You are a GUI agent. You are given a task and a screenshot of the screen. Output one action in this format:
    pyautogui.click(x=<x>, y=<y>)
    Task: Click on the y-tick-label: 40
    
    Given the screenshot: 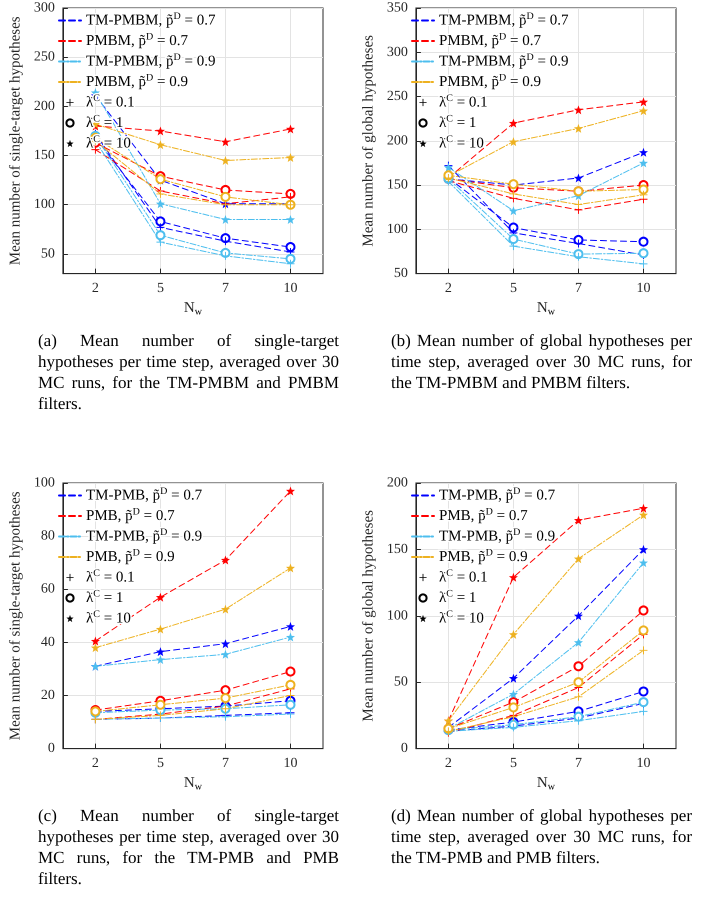 What is the action you would take?
    pyautogui.click(x=47, y=642)
    